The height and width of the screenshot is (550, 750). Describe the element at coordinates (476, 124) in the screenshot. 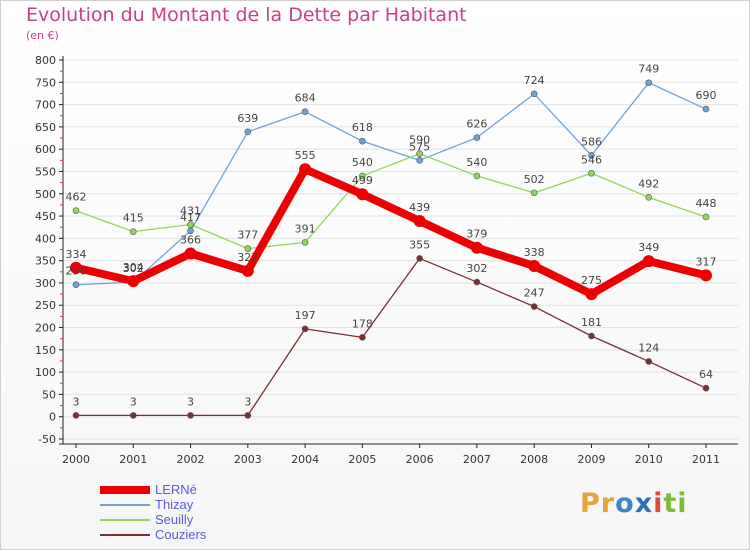

I see `data-label-thizay: 626` at that location.